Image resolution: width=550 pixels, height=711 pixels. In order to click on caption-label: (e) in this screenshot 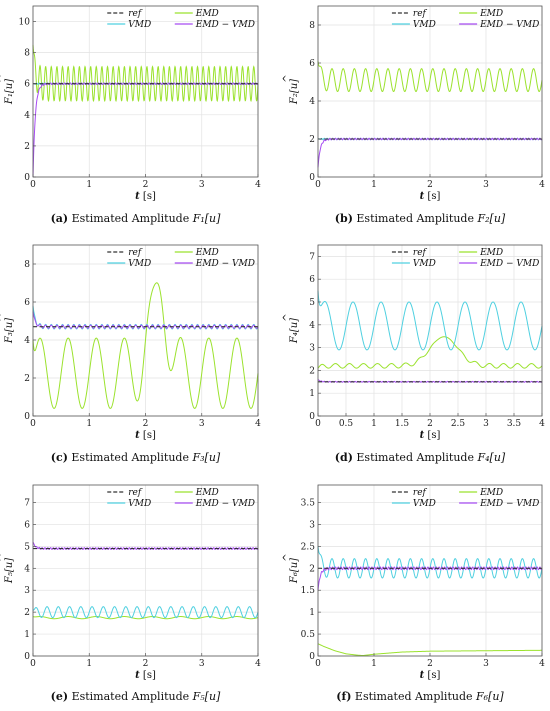, I will do `click(59, 696)`.